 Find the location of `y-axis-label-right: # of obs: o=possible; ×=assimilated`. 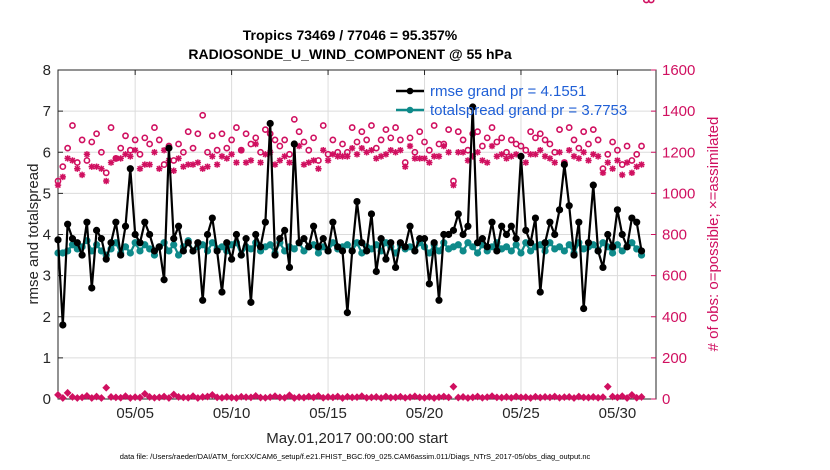

y-axis-label-right: # of obs: o=possible; ×=assimilated is located at coordinates (713, 234).